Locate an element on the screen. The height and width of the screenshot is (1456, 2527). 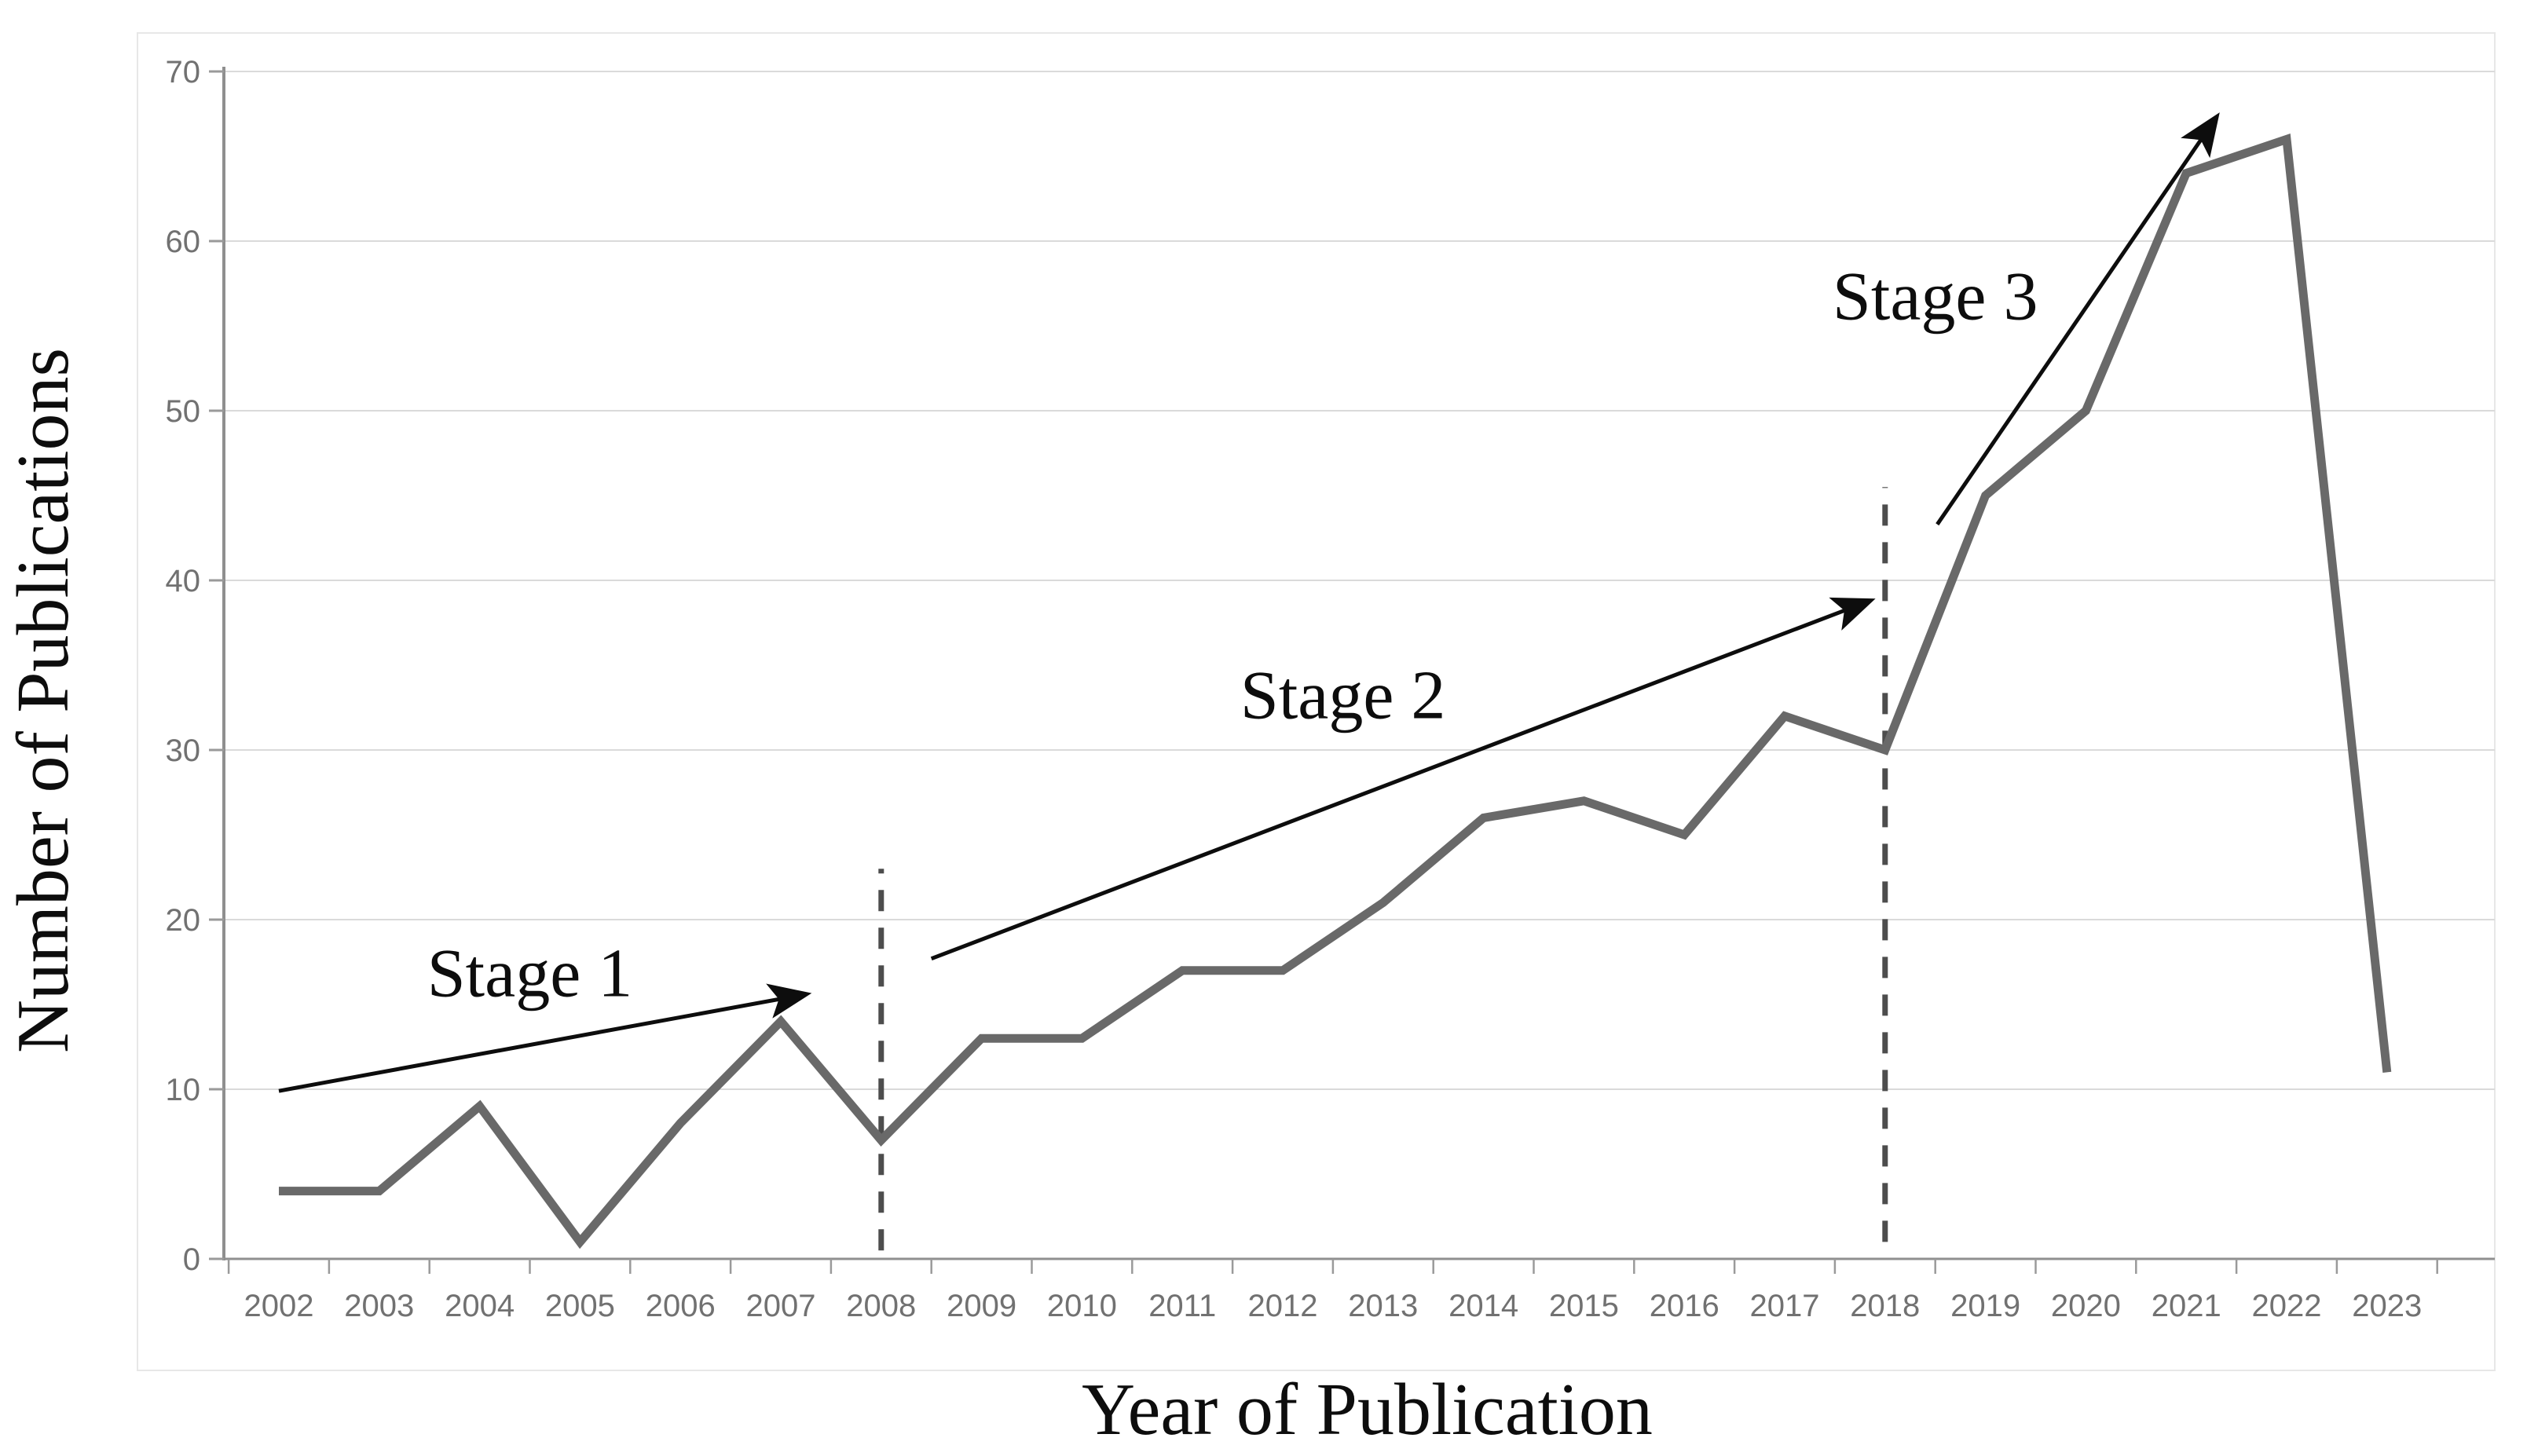
x-tick-label: 2006 is located at coordinates (681, 1306).